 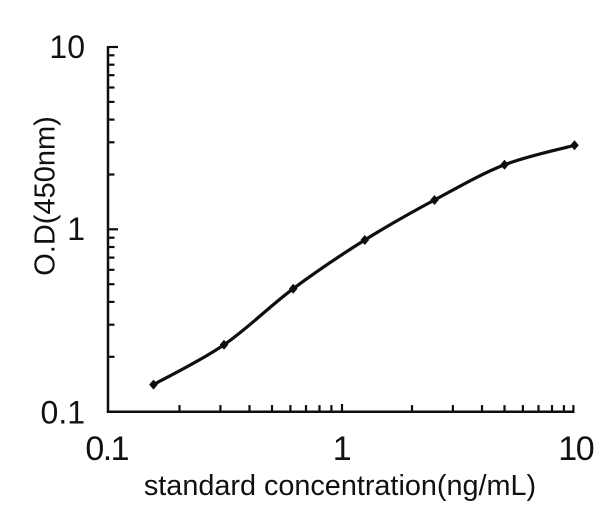 I want to click on svg-text: O.D(450nm), so click(x=46, y=196).